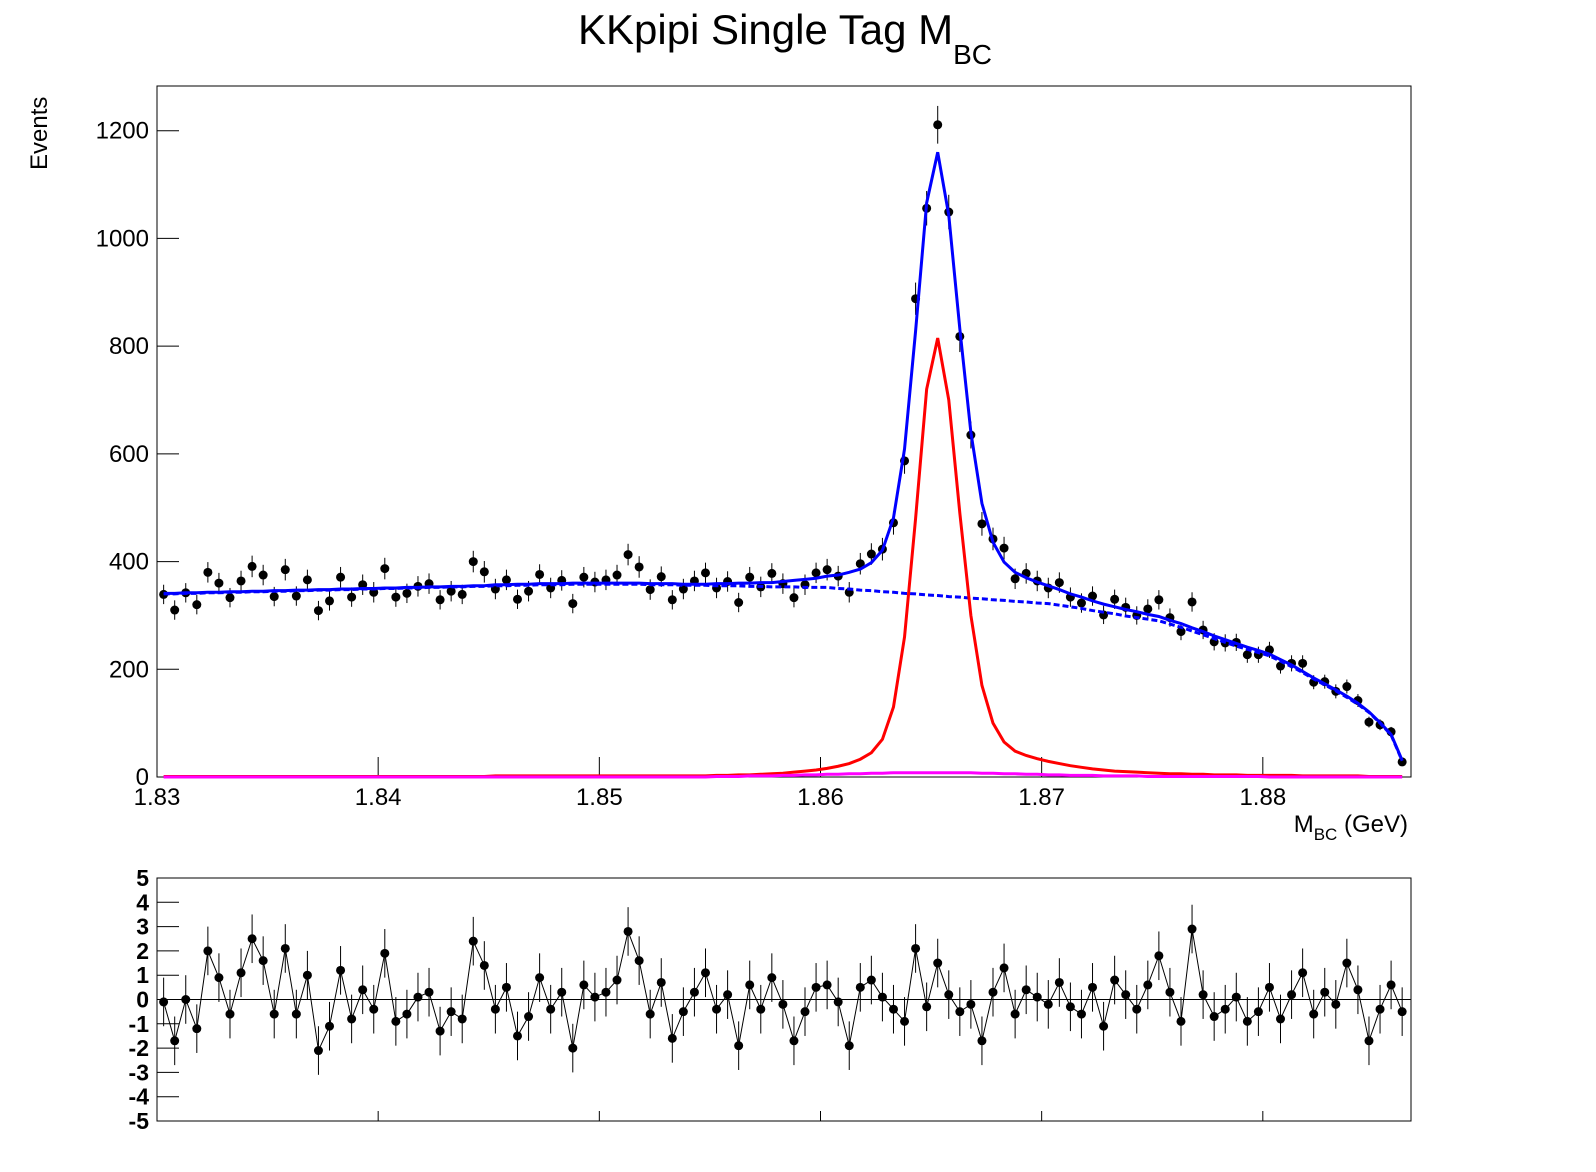  I want to click on y-tick-label: -4, so click(139, 1097).